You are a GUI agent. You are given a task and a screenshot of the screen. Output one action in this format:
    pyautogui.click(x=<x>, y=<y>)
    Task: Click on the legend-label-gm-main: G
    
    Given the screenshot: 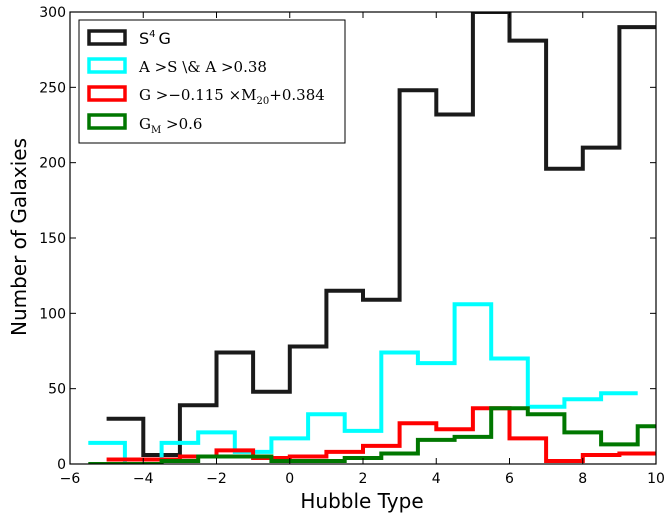 What is the action you would take?
    pyautogui.click(x=145, y=124)
    